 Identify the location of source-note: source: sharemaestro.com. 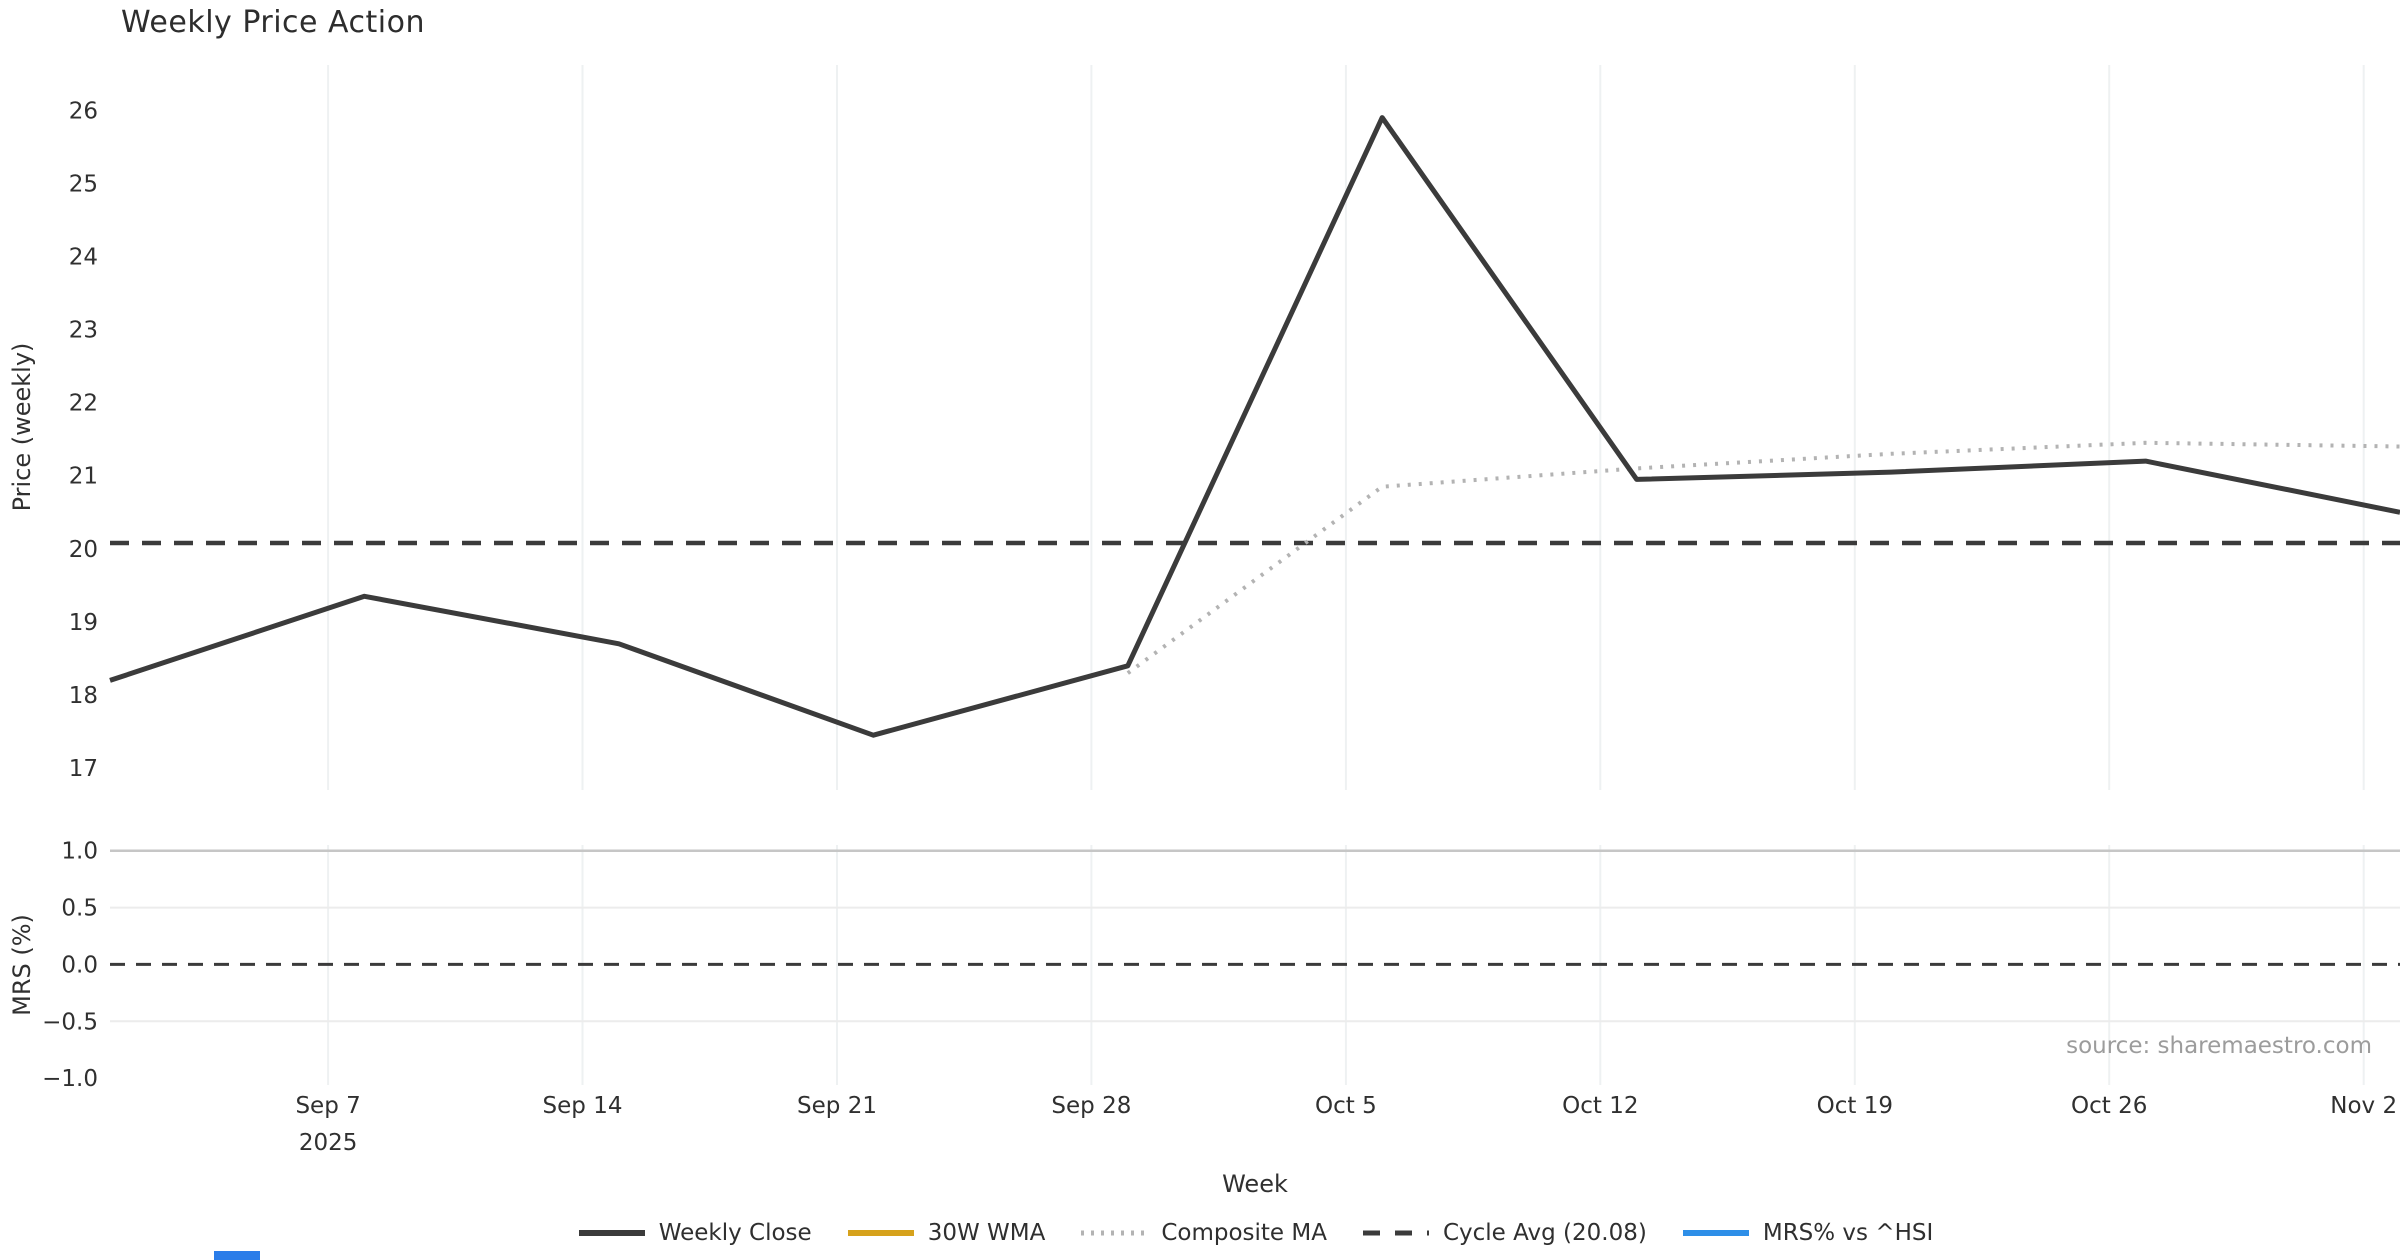
(2219, 1046).